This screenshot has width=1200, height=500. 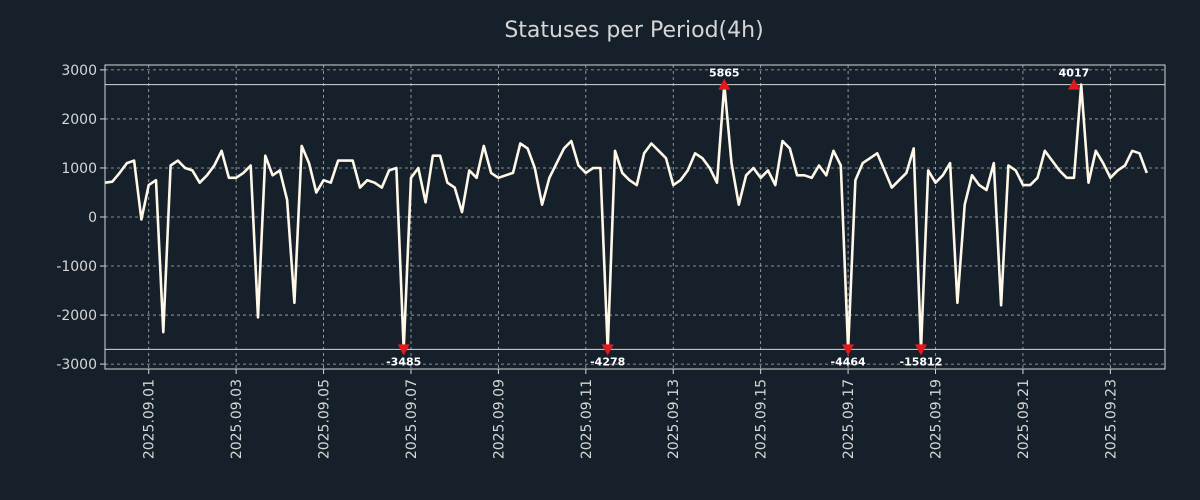 What do you see at coordinates (237, 419) in the screenshot?
I see `x-tick-label: 2025.09.03` at bounding box center [237, 419].